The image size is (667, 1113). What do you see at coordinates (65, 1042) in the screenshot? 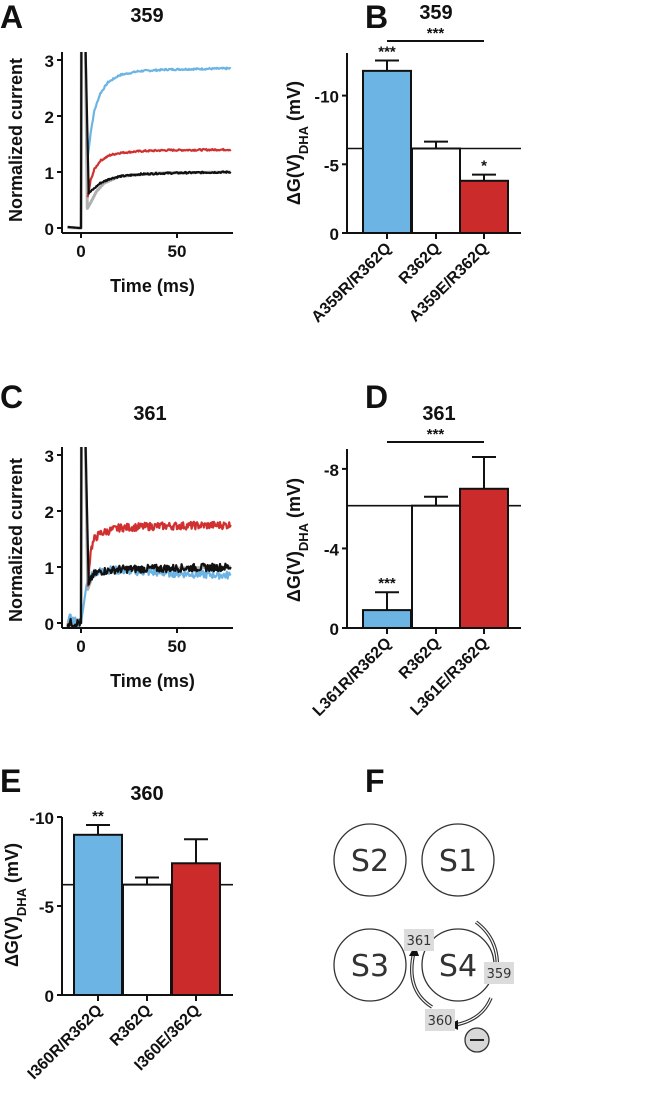
I see `category-label: I360R/R362Q` at bounding box center [65, 1042].